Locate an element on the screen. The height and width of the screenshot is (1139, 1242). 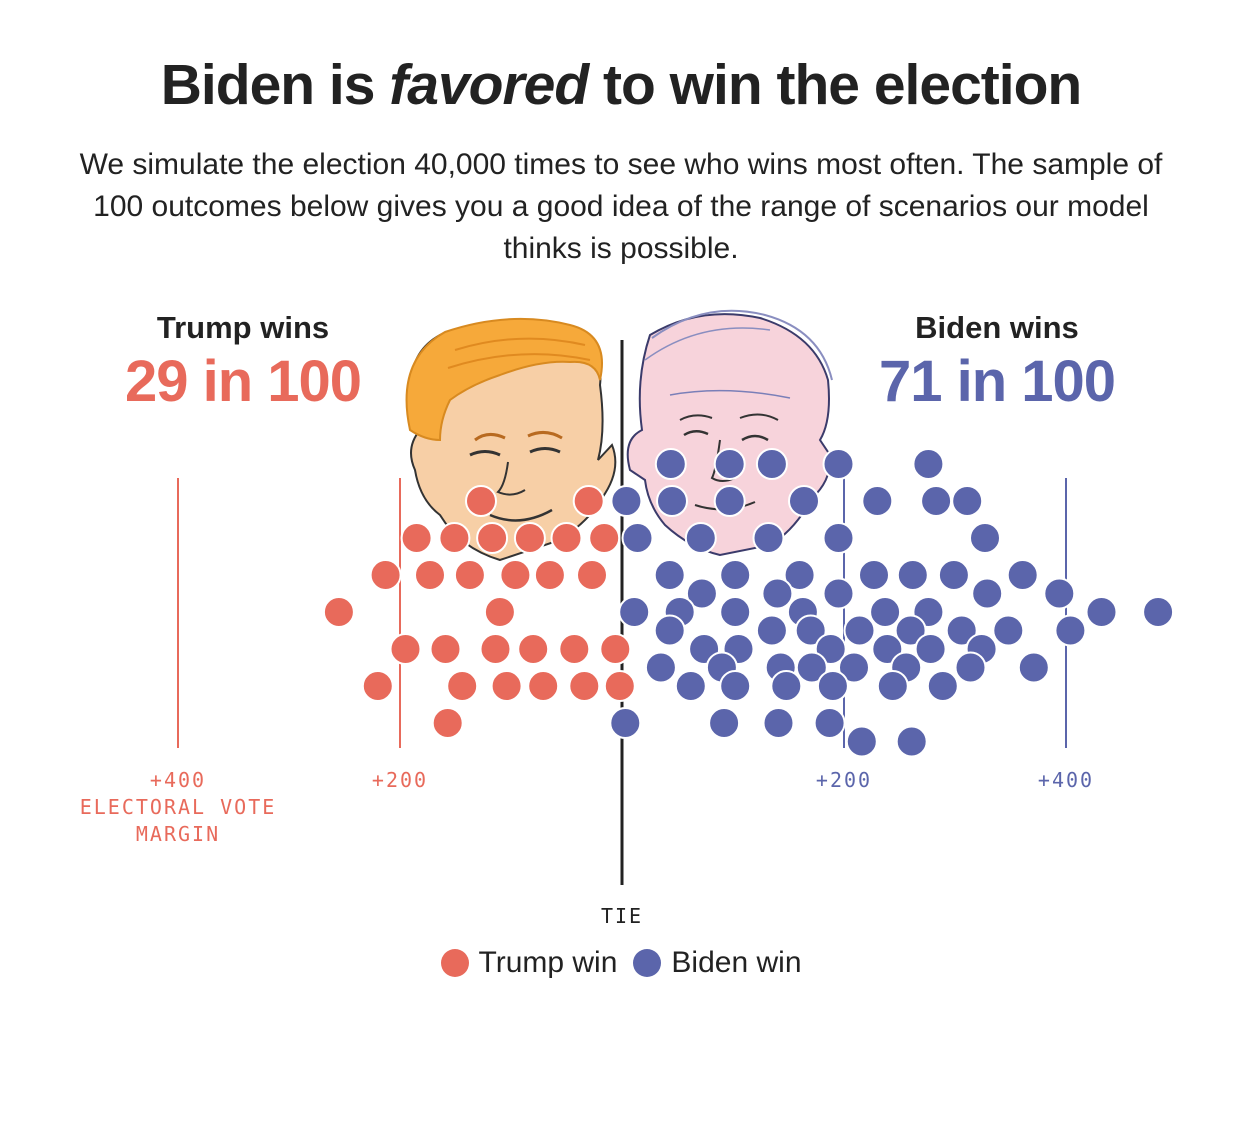
axis-title: ELECTORAL VOTE MARGIN is located at coordinates (178, 821).